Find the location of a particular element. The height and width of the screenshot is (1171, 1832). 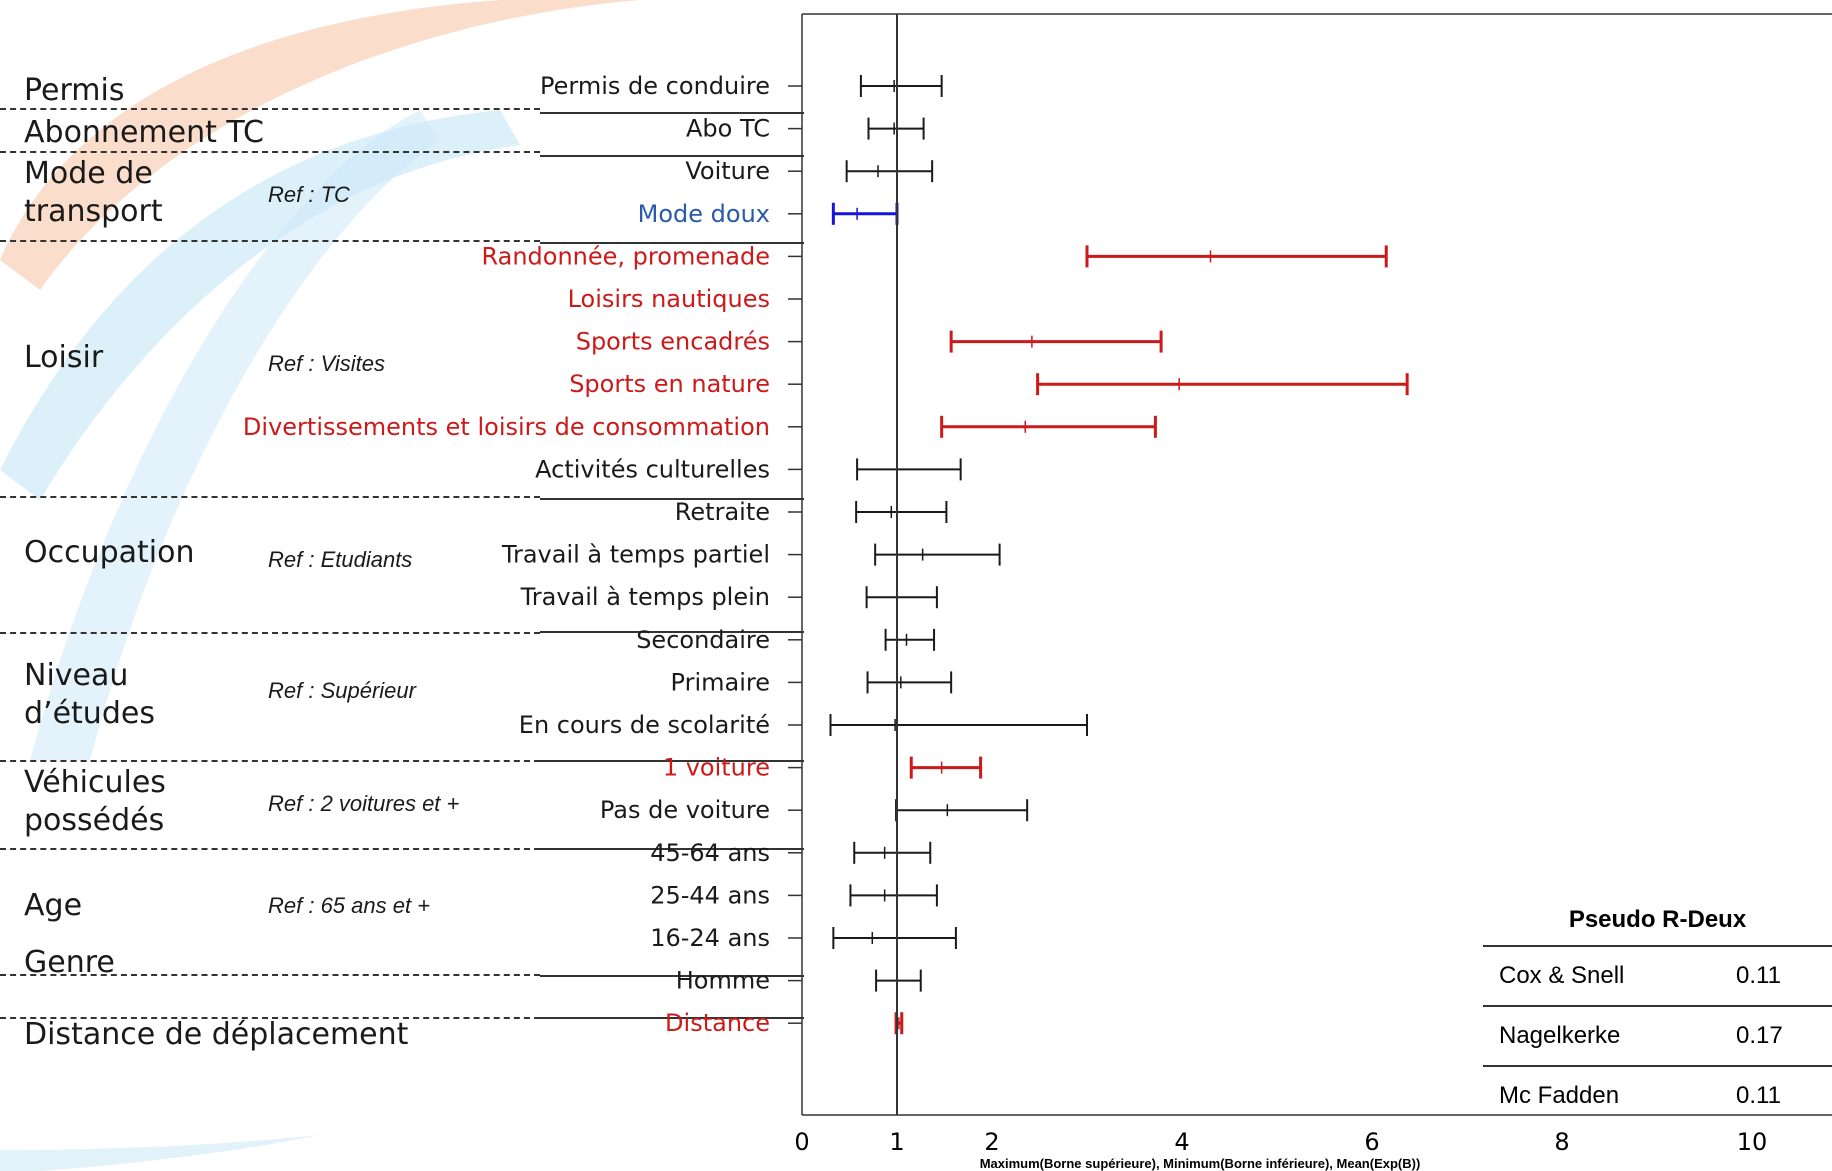

ref-label-occupation: Ref : Etudiants is located at coordinates (340, 559).